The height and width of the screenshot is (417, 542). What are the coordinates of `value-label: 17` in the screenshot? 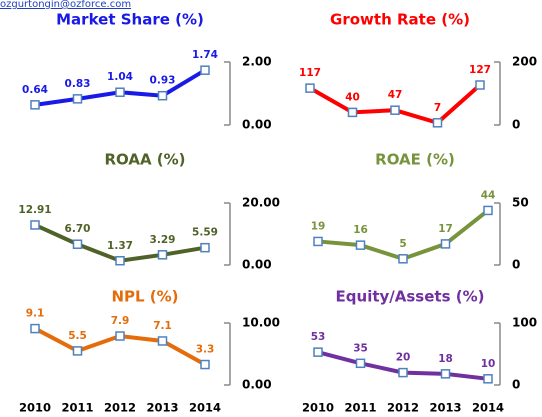 It's located at (445, 229).